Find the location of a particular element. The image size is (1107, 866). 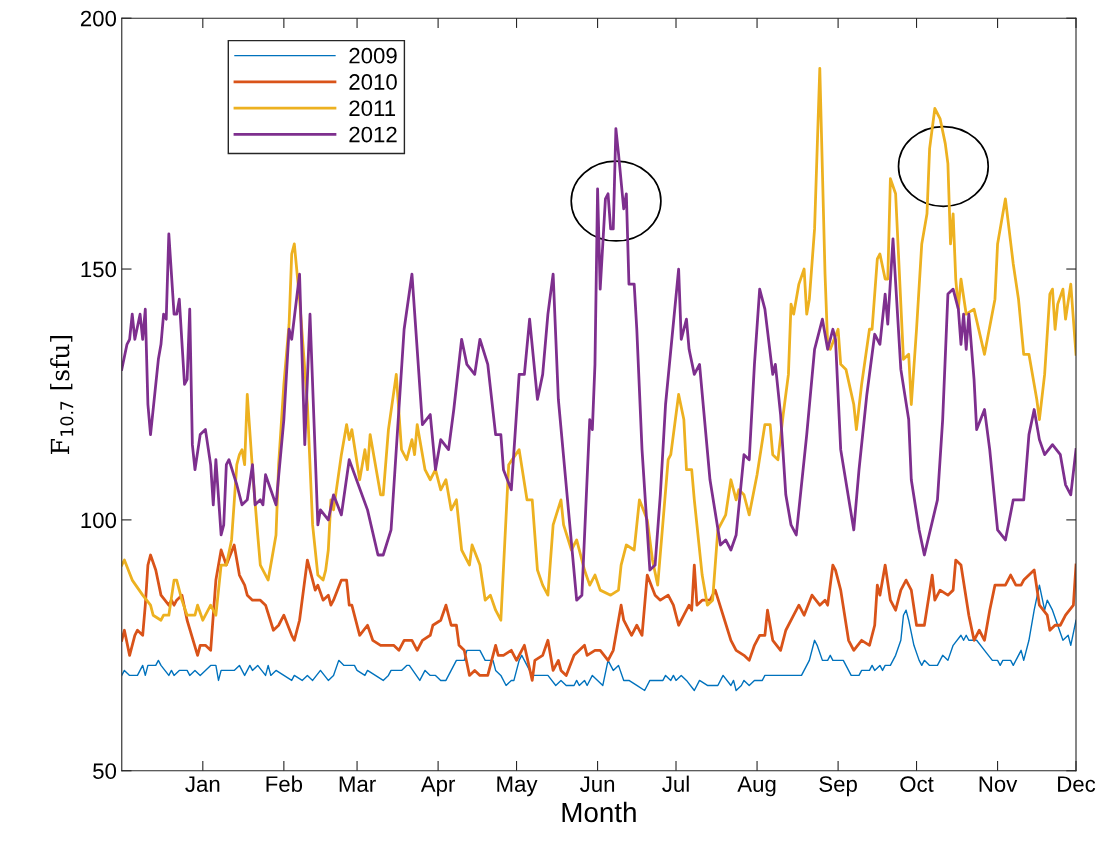

x-tick-label: Nov is located at coordinates (998, 784).